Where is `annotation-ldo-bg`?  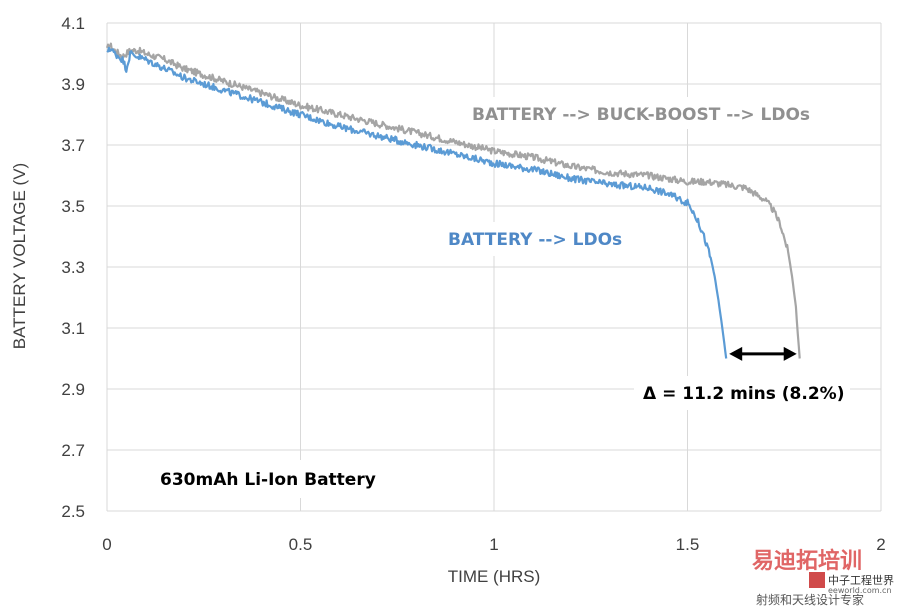 annotation-ldo-bg is located at coordinates (538, 239).